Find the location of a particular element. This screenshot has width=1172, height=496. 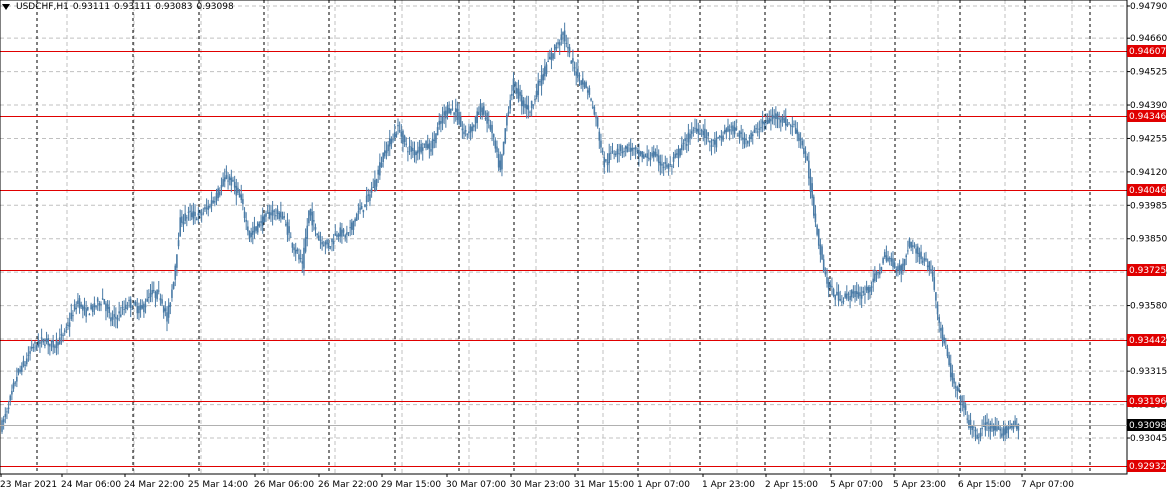

level-price-tag: 0.94346 is located at coordinates (1146, 116).